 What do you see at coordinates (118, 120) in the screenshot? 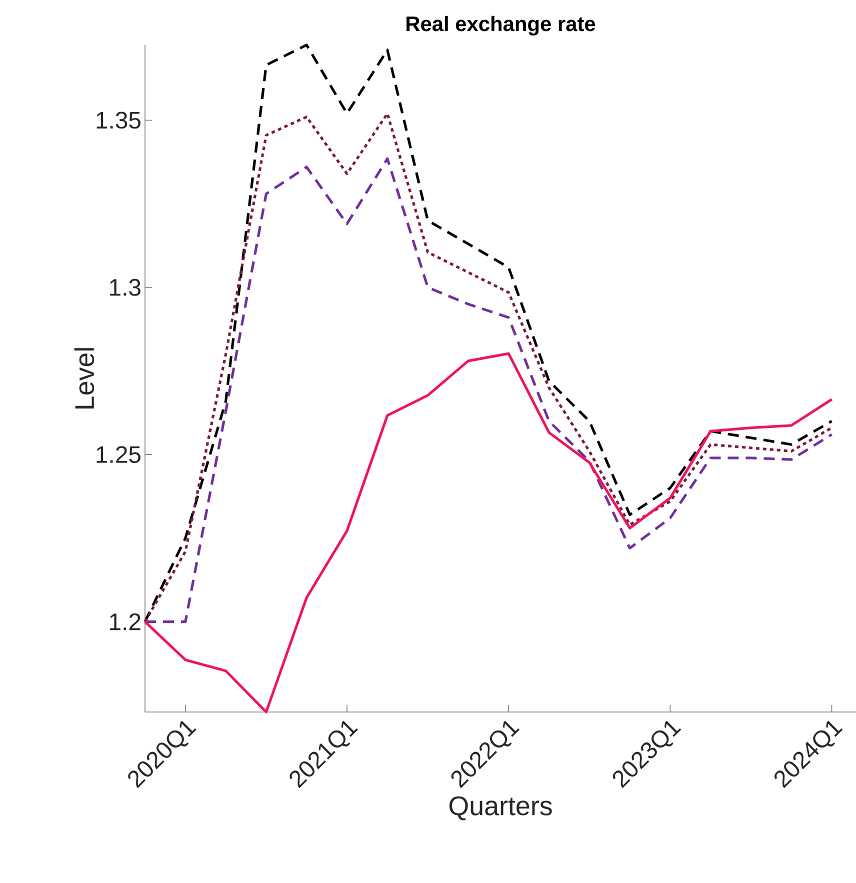
I see `y-tick-label: 1.35` at bounding box center [118, 120].